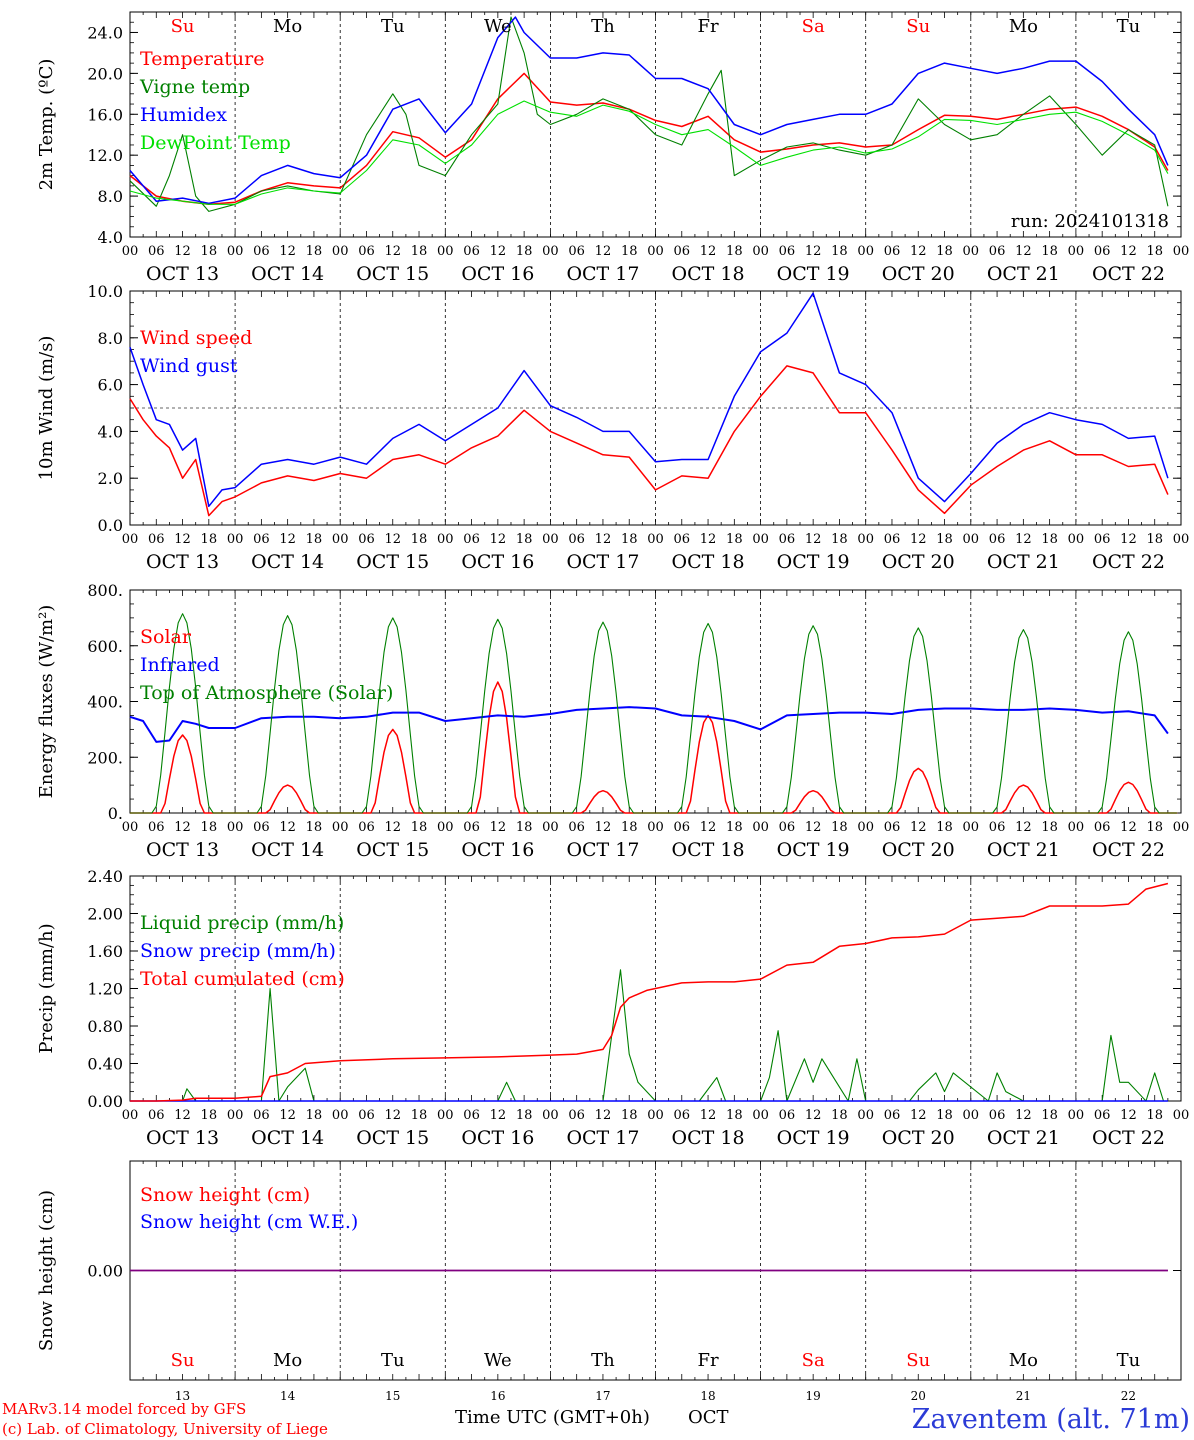 Image resolution: width=1194 pixels, height=1440 pixels. What do you see at coordinates (46, 408) in the screenshot?
I see `y-axis-label: 10m Wind (m/s)` at bounding box center [46, 408].